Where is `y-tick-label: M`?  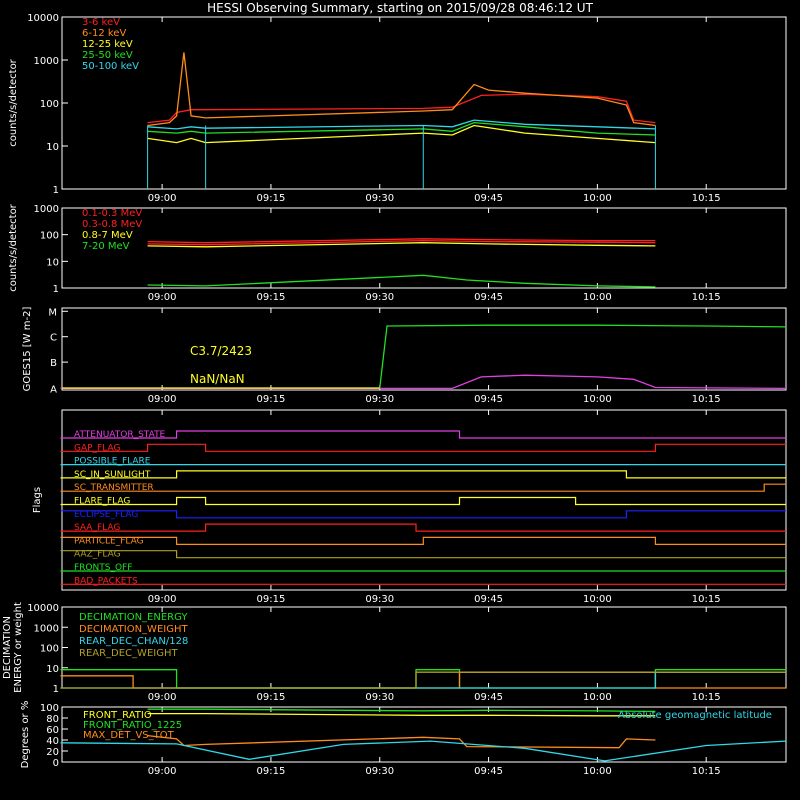 y-tick-label: M is located at coordinates (52, 312).